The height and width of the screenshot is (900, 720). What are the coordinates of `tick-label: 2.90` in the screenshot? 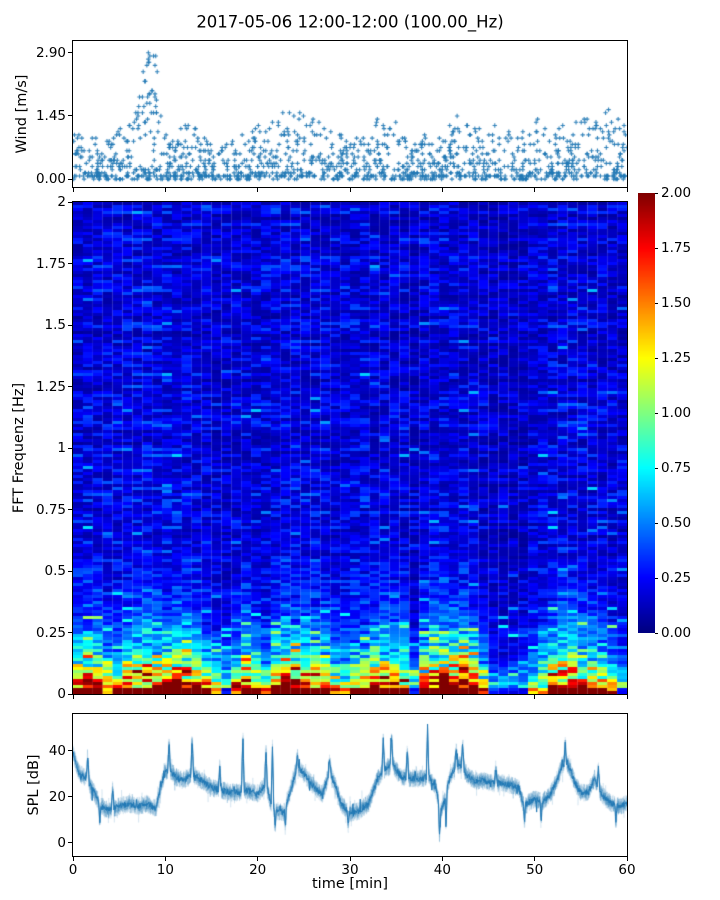 It's located at (50, 52).